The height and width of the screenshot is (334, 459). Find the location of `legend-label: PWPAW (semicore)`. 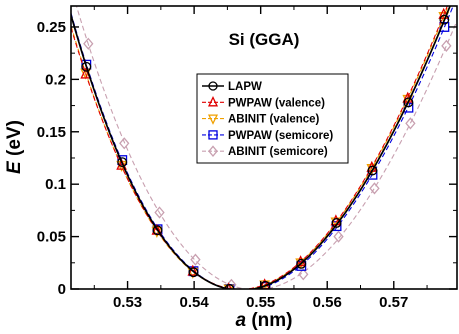

legend-label: PWPAW (semicore) is located at coordinates (280, 136).